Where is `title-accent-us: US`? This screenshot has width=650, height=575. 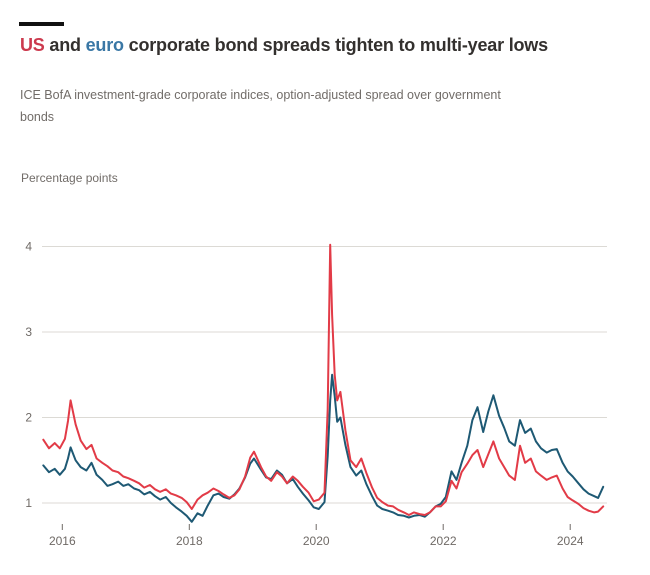
title-accent-us: US is located at coordinates (32, 45).